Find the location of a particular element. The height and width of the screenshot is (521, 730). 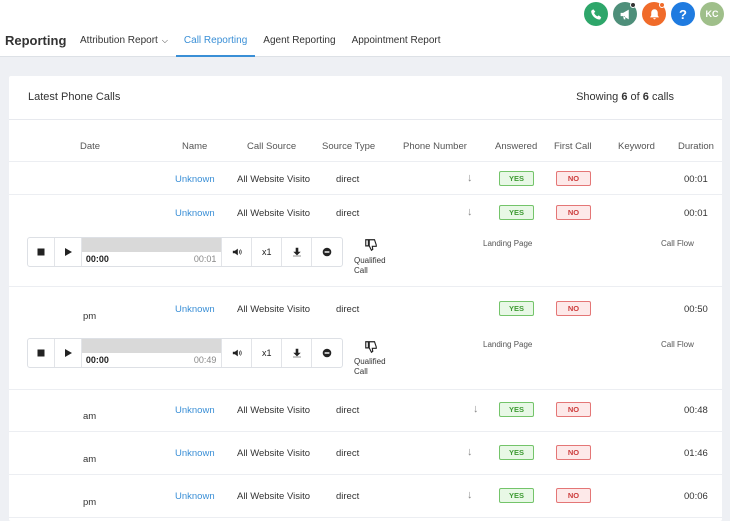

tab-label: Call Reporting is located at coordinates (215, 40).